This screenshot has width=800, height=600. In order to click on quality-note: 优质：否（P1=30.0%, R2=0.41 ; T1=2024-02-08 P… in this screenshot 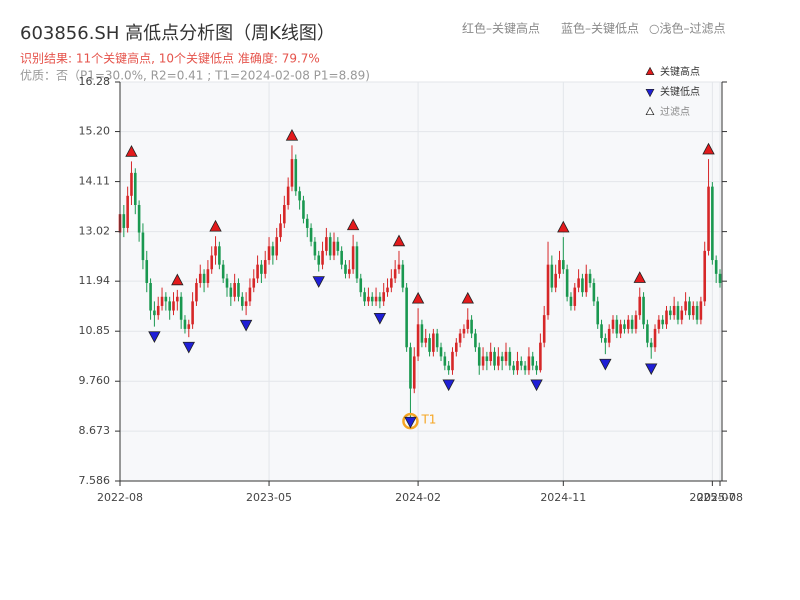, I will do `click(195, 76)`.